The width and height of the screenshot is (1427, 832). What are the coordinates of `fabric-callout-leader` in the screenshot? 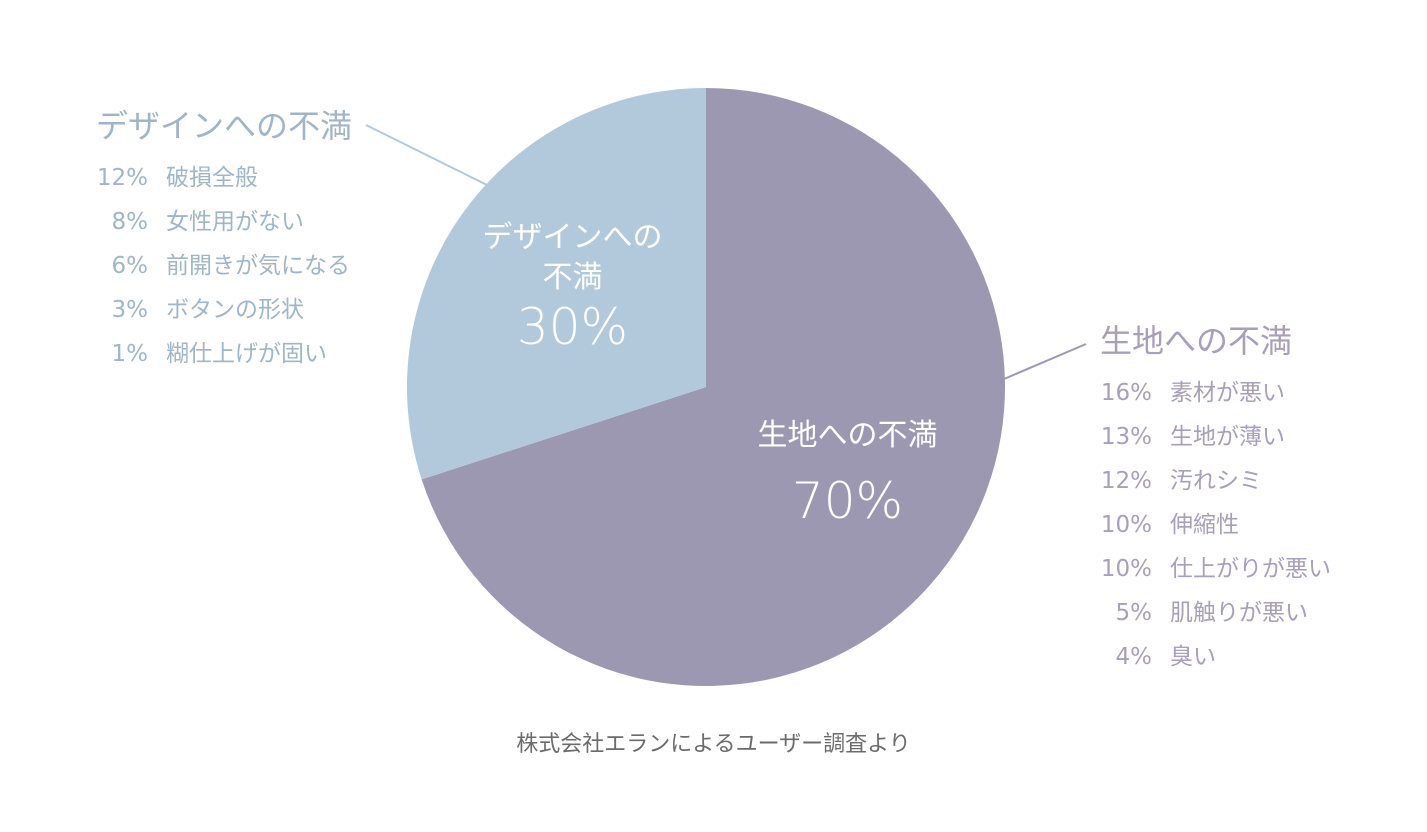 It's located at (1045, 361).